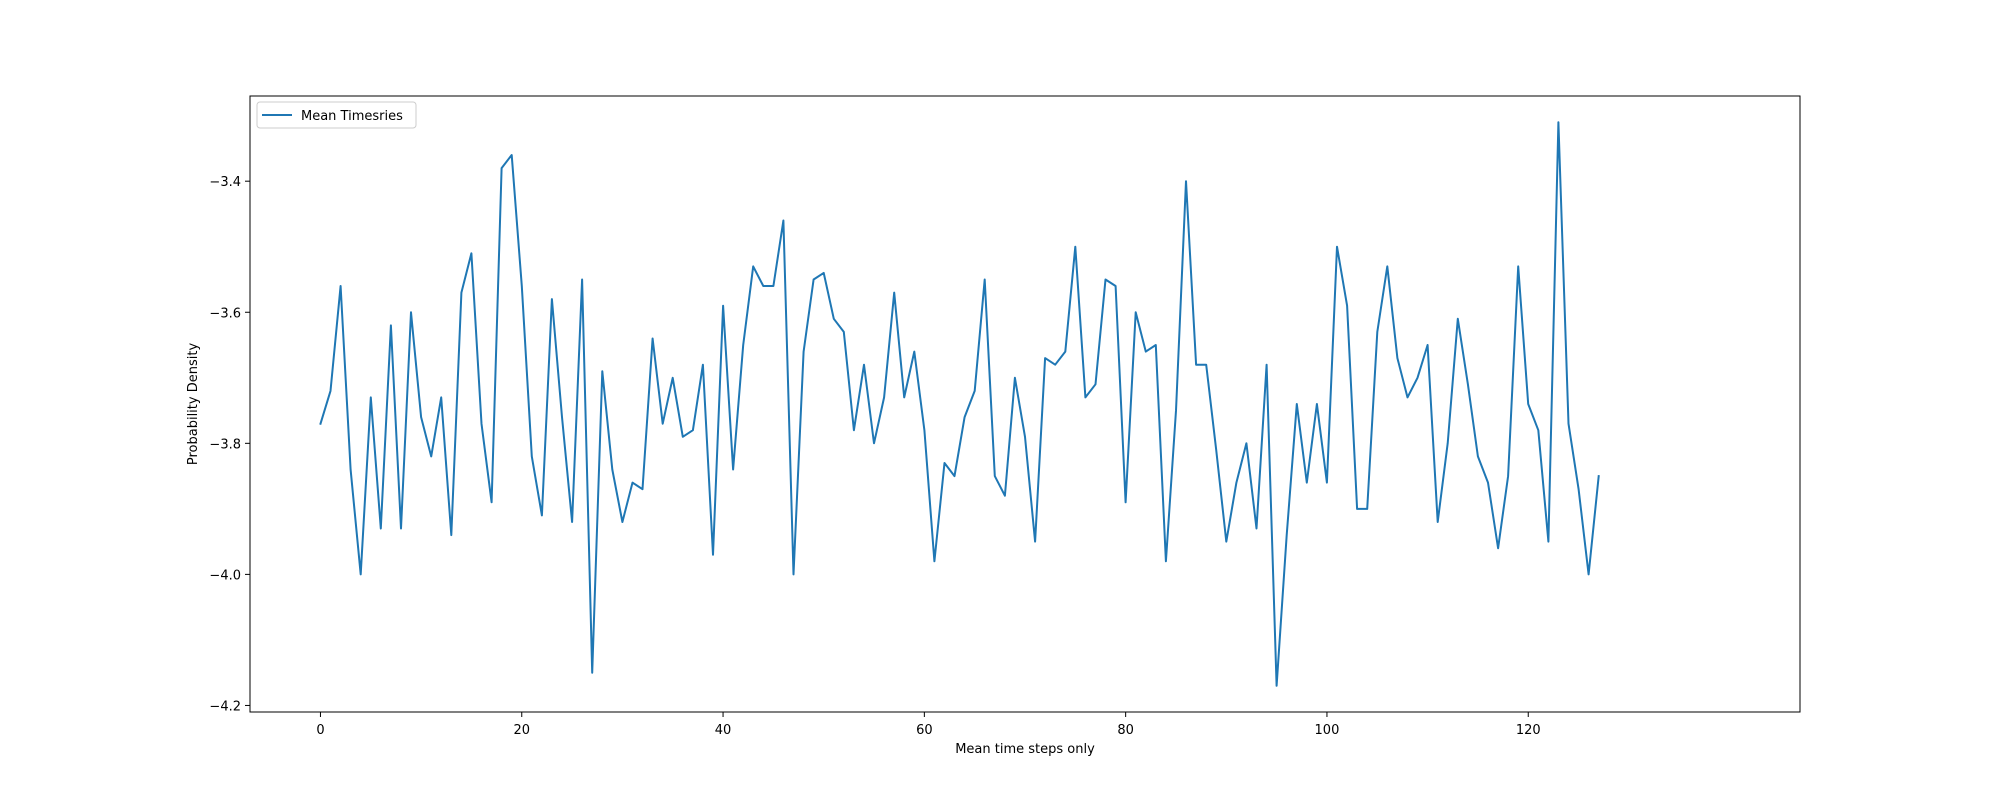 This screenshot has width=2000, height=800. What do you see at coordinates (225, 444) in the screenshot?
I see `y-tick-label: −3.8` at bounding box center [225, 444].